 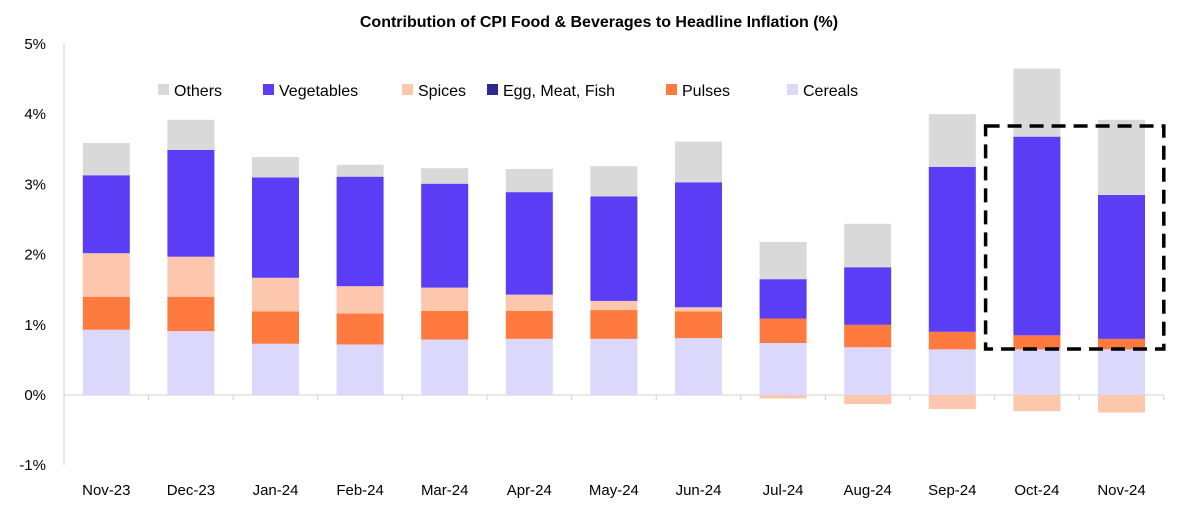 What do you see at coordinates (360, 490) in the screenshot?
I see `x-tick-label: Feb-24` at bounding box center [360, 490].